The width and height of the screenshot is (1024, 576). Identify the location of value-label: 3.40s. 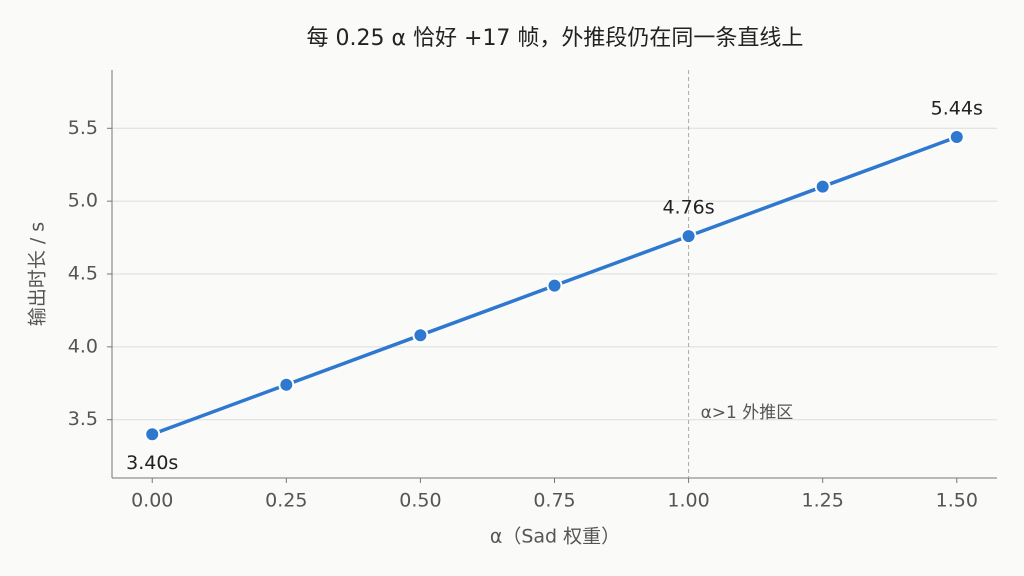
(152, 463).